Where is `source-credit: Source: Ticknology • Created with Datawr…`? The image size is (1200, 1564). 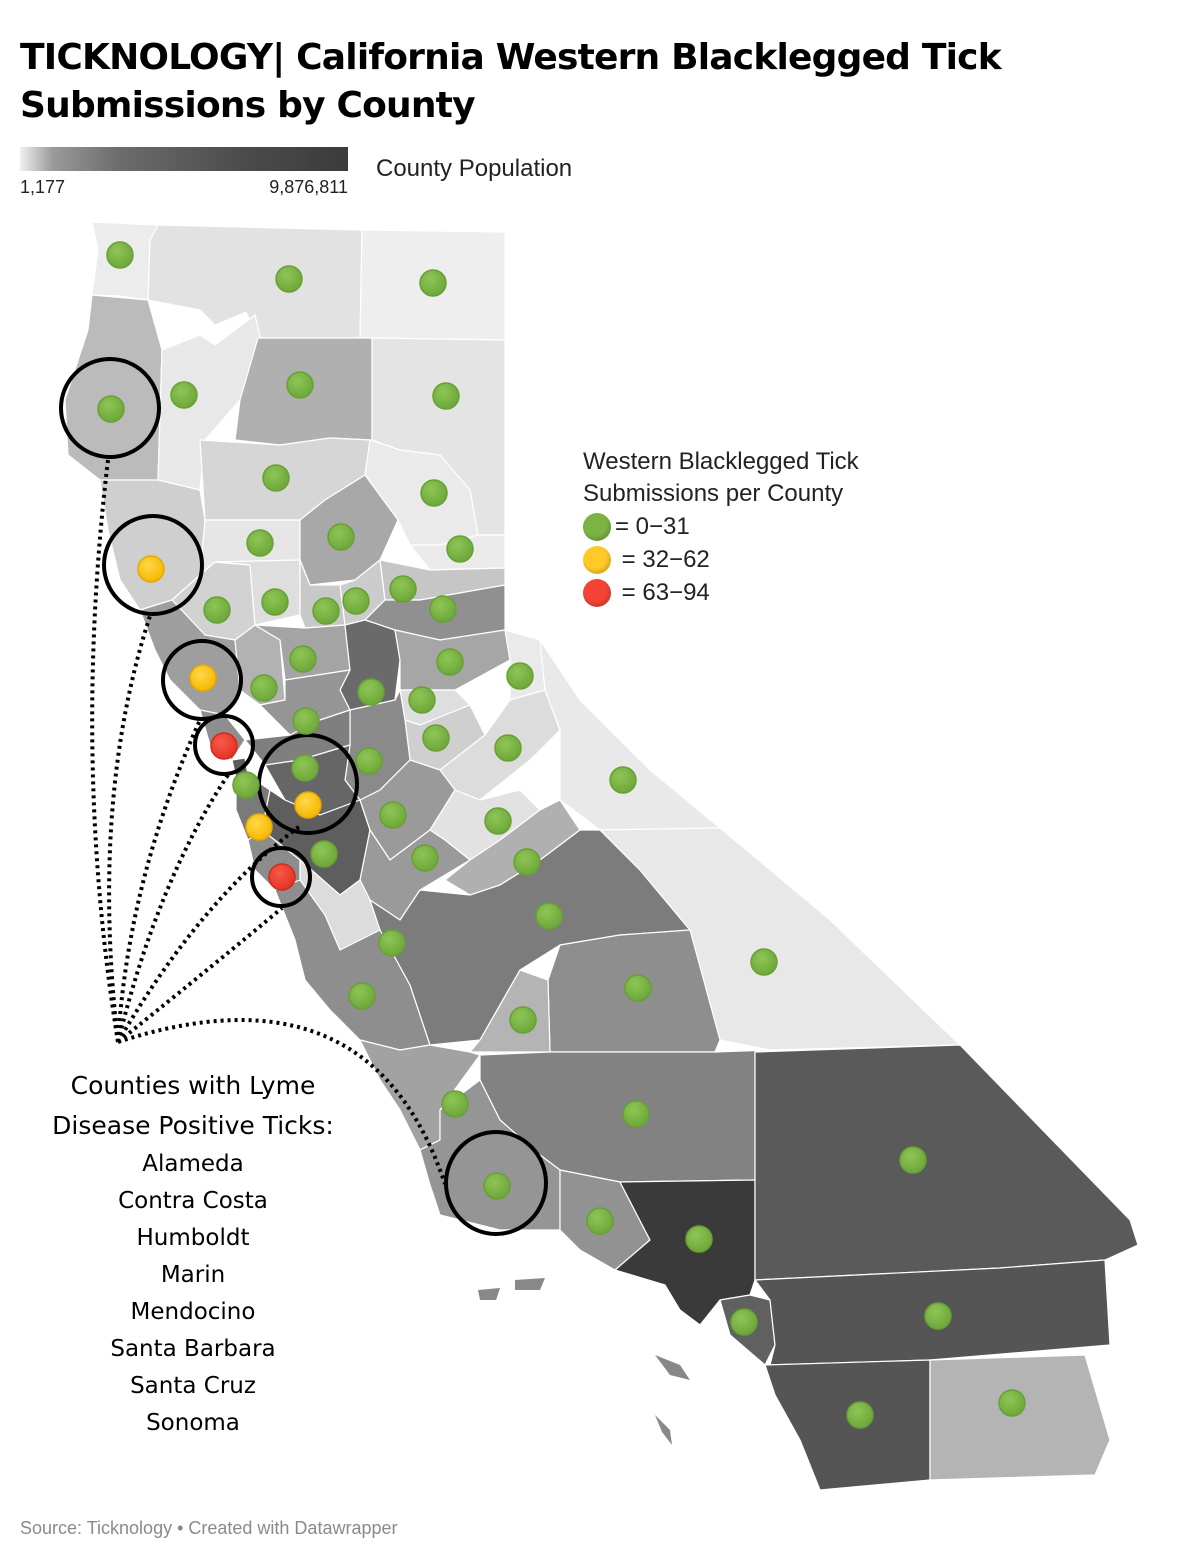
source-credit: Source: Ticknology • Created with Datawr… is located at coordinates (209, 1528).